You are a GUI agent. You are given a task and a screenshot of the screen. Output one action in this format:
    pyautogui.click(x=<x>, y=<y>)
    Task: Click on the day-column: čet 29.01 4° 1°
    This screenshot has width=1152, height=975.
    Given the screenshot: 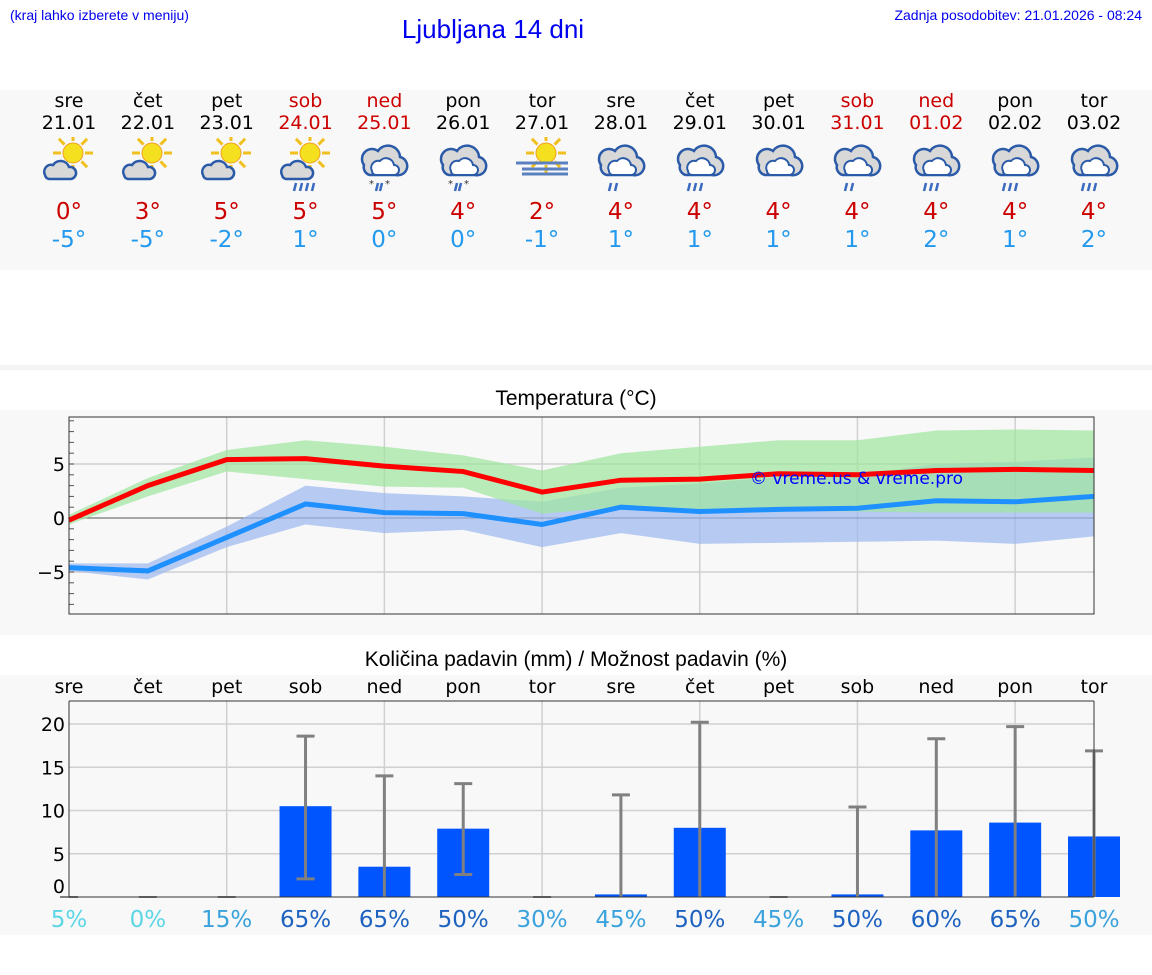 What is the action you would take?
    pyautogui.click(x=700, y=172)
    